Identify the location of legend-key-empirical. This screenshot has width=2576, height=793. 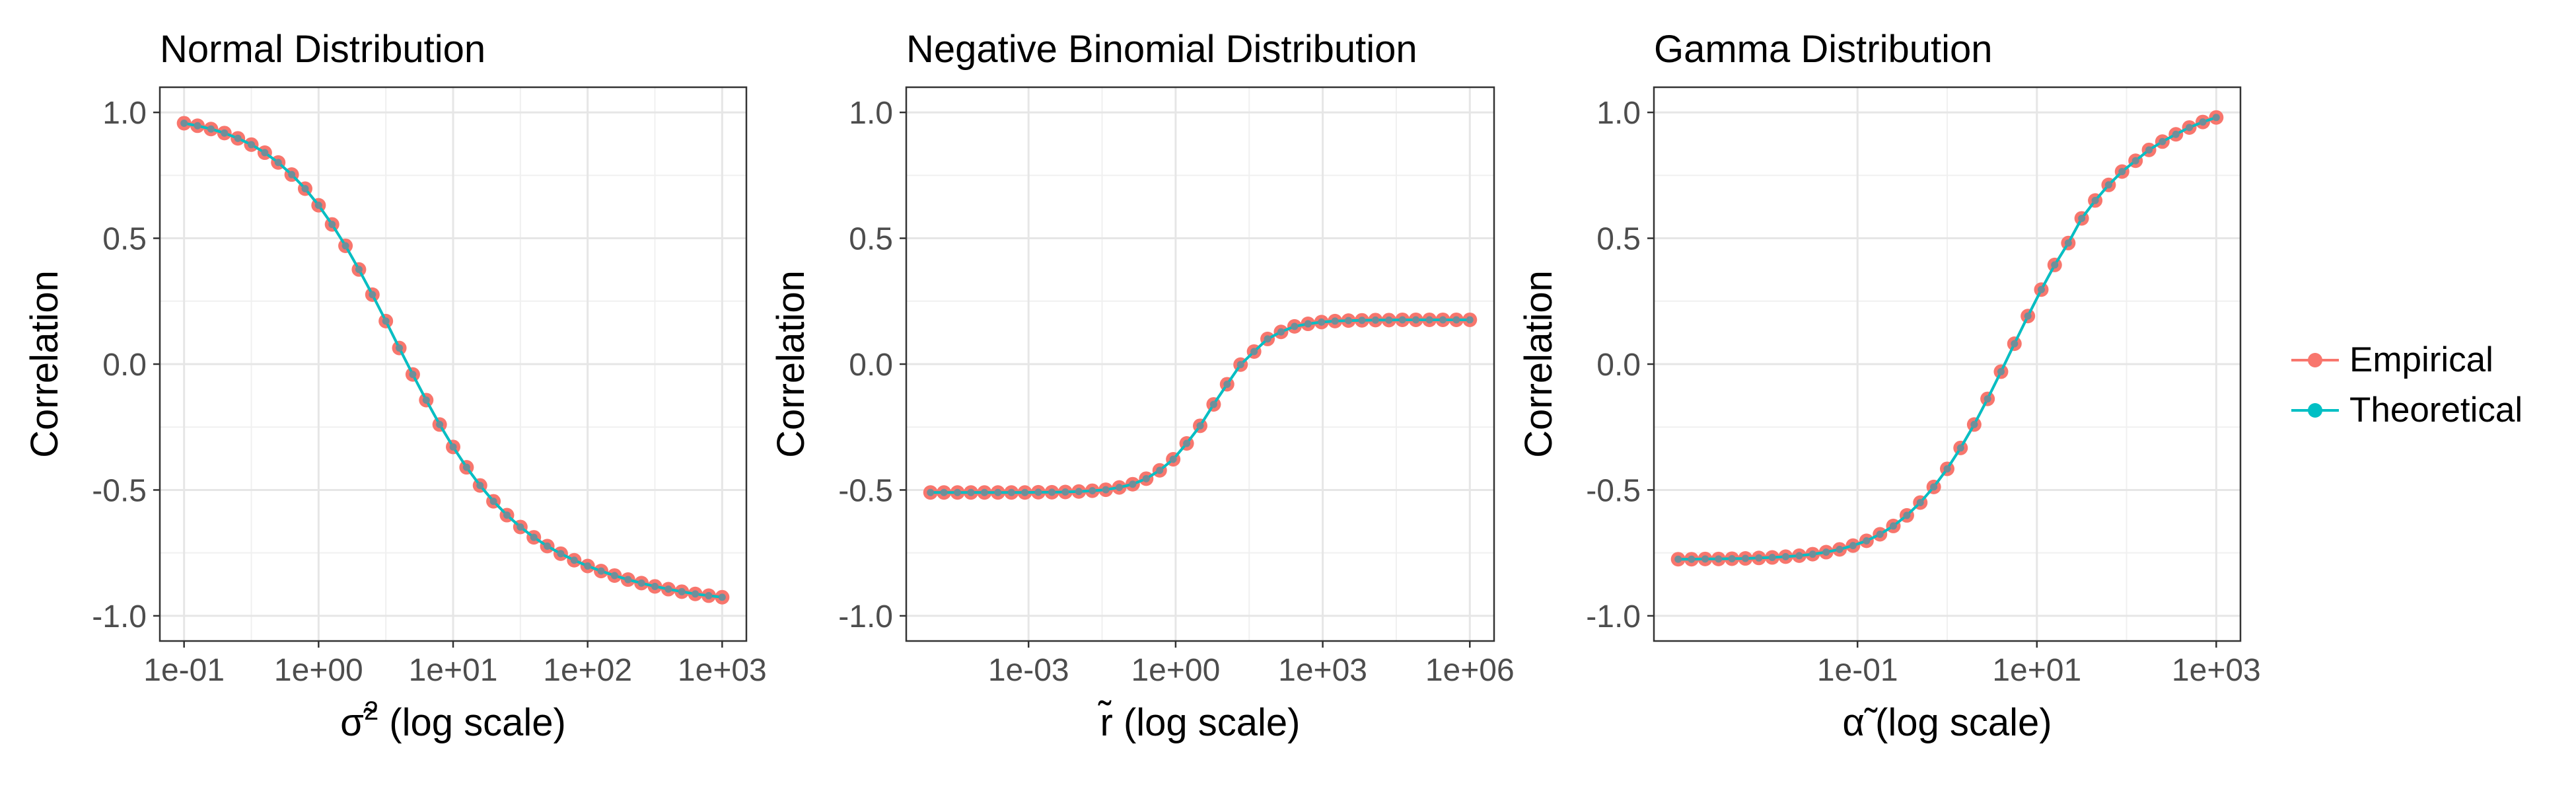
(2315, 360).